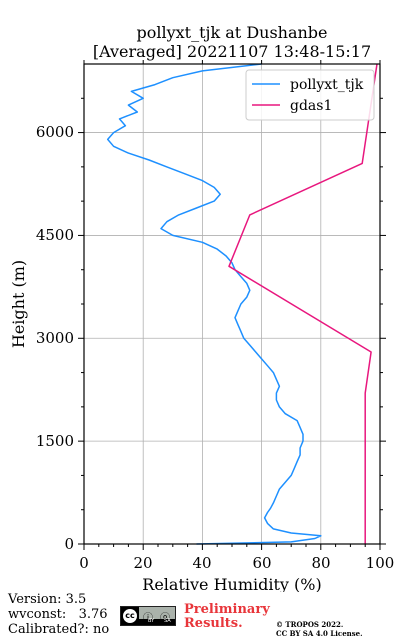  I want to click on copyright-note: © TROPOS 2022. CC BY SA 4.0 License., so click(319, 629).